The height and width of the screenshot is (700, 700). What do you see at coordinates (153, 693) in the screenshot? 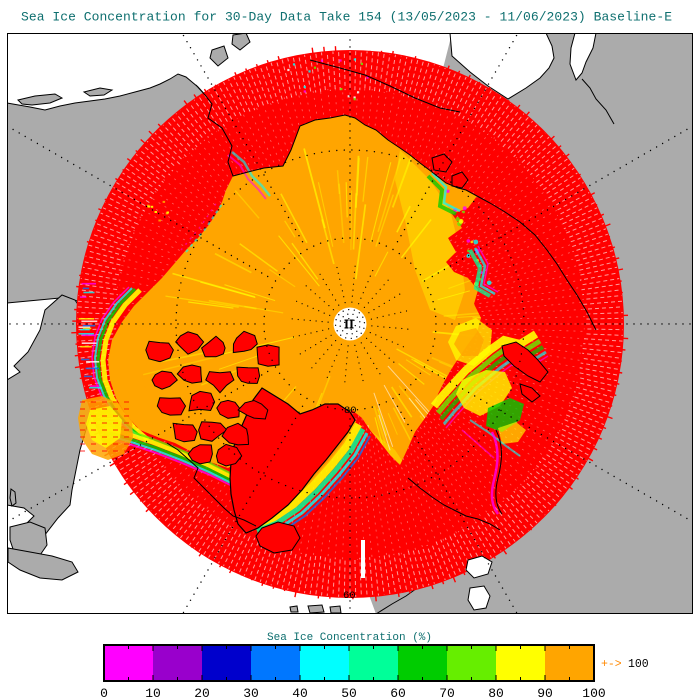
I see `svg-text: 10` at bounding box center [153, 693].